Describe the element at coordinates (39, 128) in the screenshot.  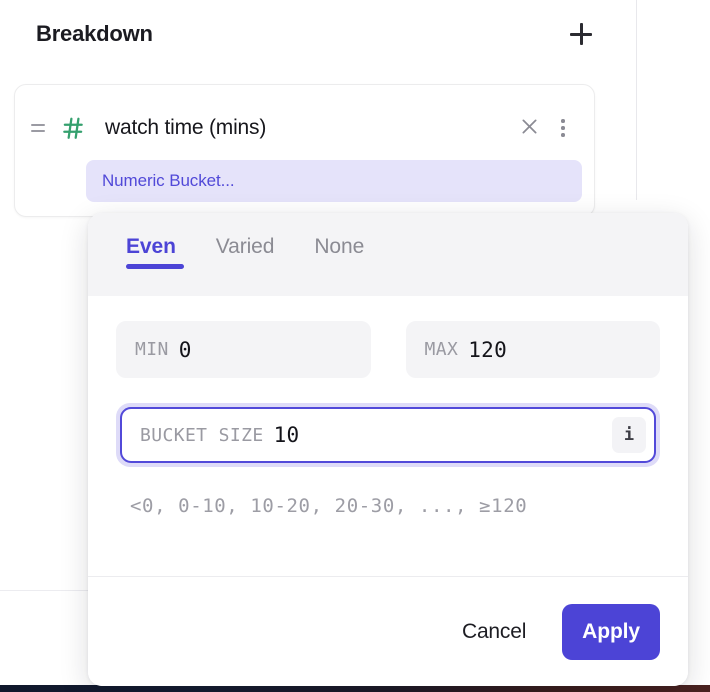
I see `drag-handle-icon` at that location.